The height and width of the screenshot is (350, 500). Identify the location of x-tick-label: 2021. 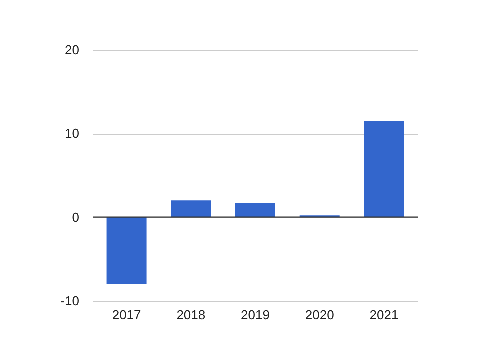
(384, 315).